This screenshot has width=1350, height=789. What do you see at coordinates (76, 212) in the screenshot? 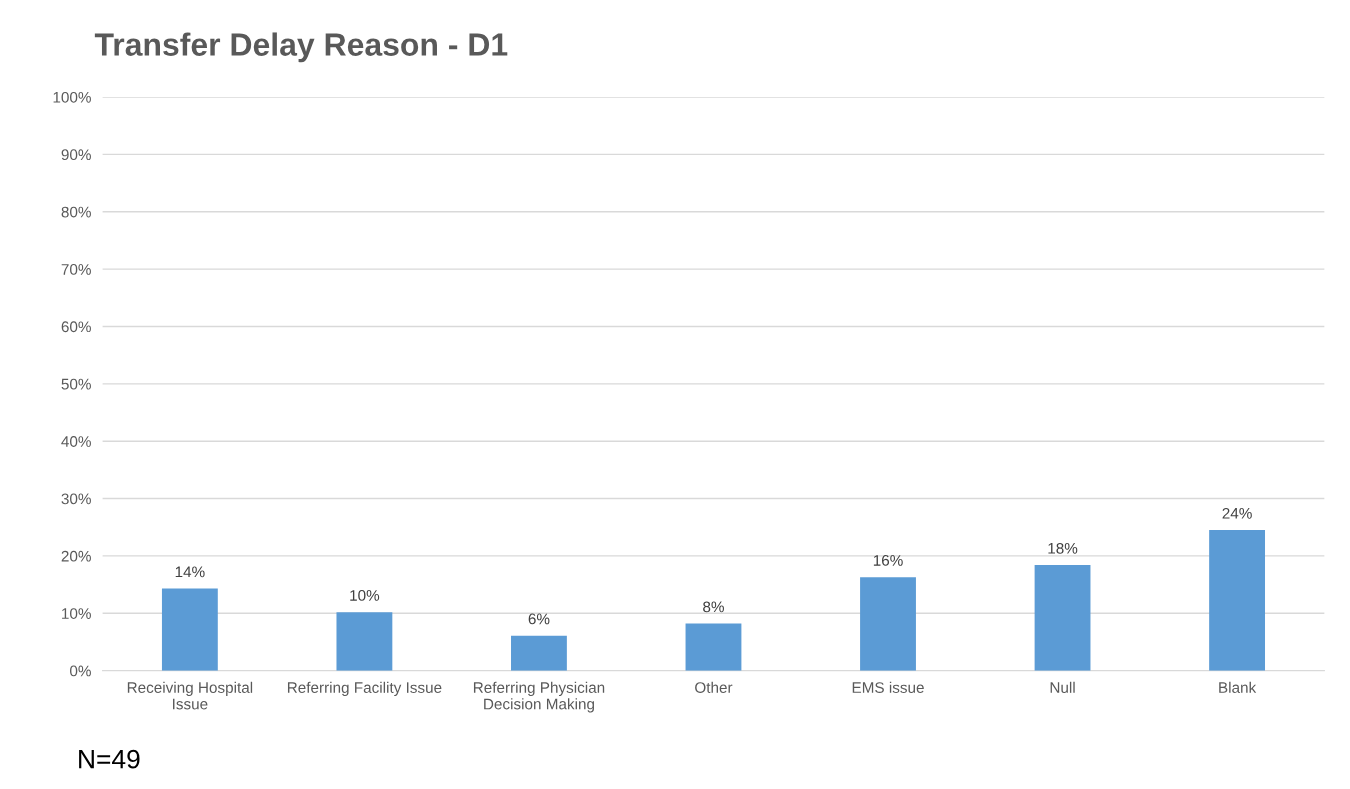
I see `y-tick-label: 80%` at bounding box center [76, 212].